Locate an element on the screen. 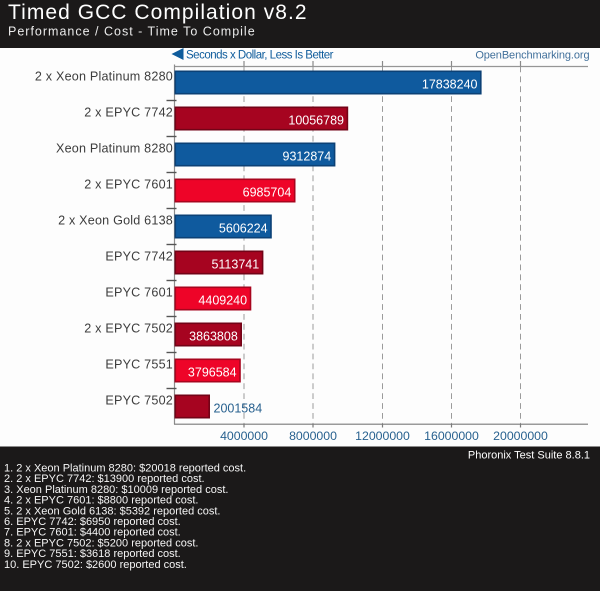 Image resolution: width=600 pixels, height=591 pixels. svg-text: 6985704 is located at coordinates (267, 193).